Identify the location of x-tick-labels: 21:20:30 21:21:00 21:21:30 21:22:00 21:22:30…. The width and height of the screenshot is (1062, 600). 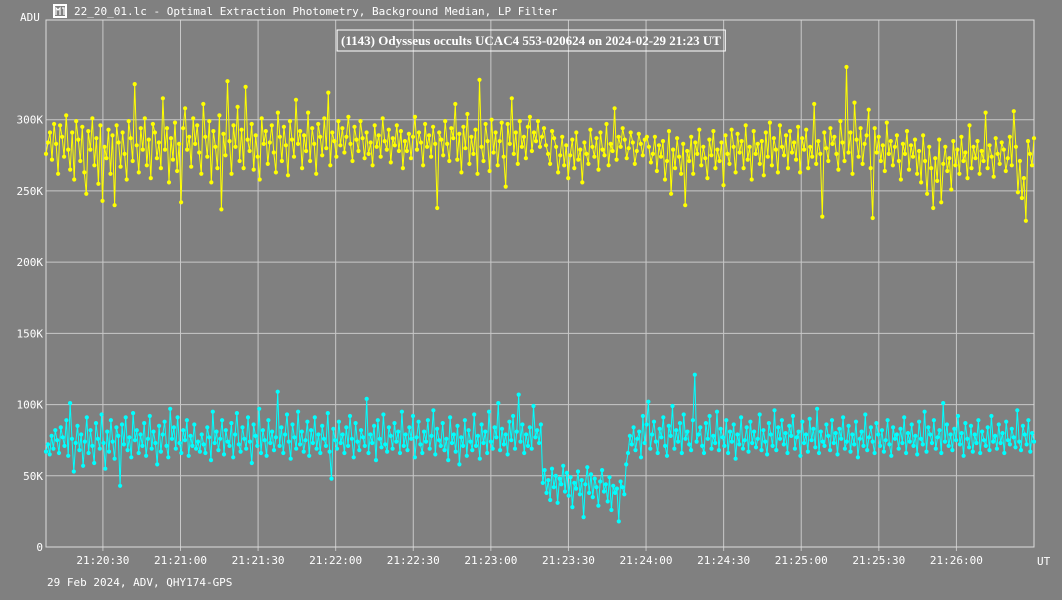
(529, 560).